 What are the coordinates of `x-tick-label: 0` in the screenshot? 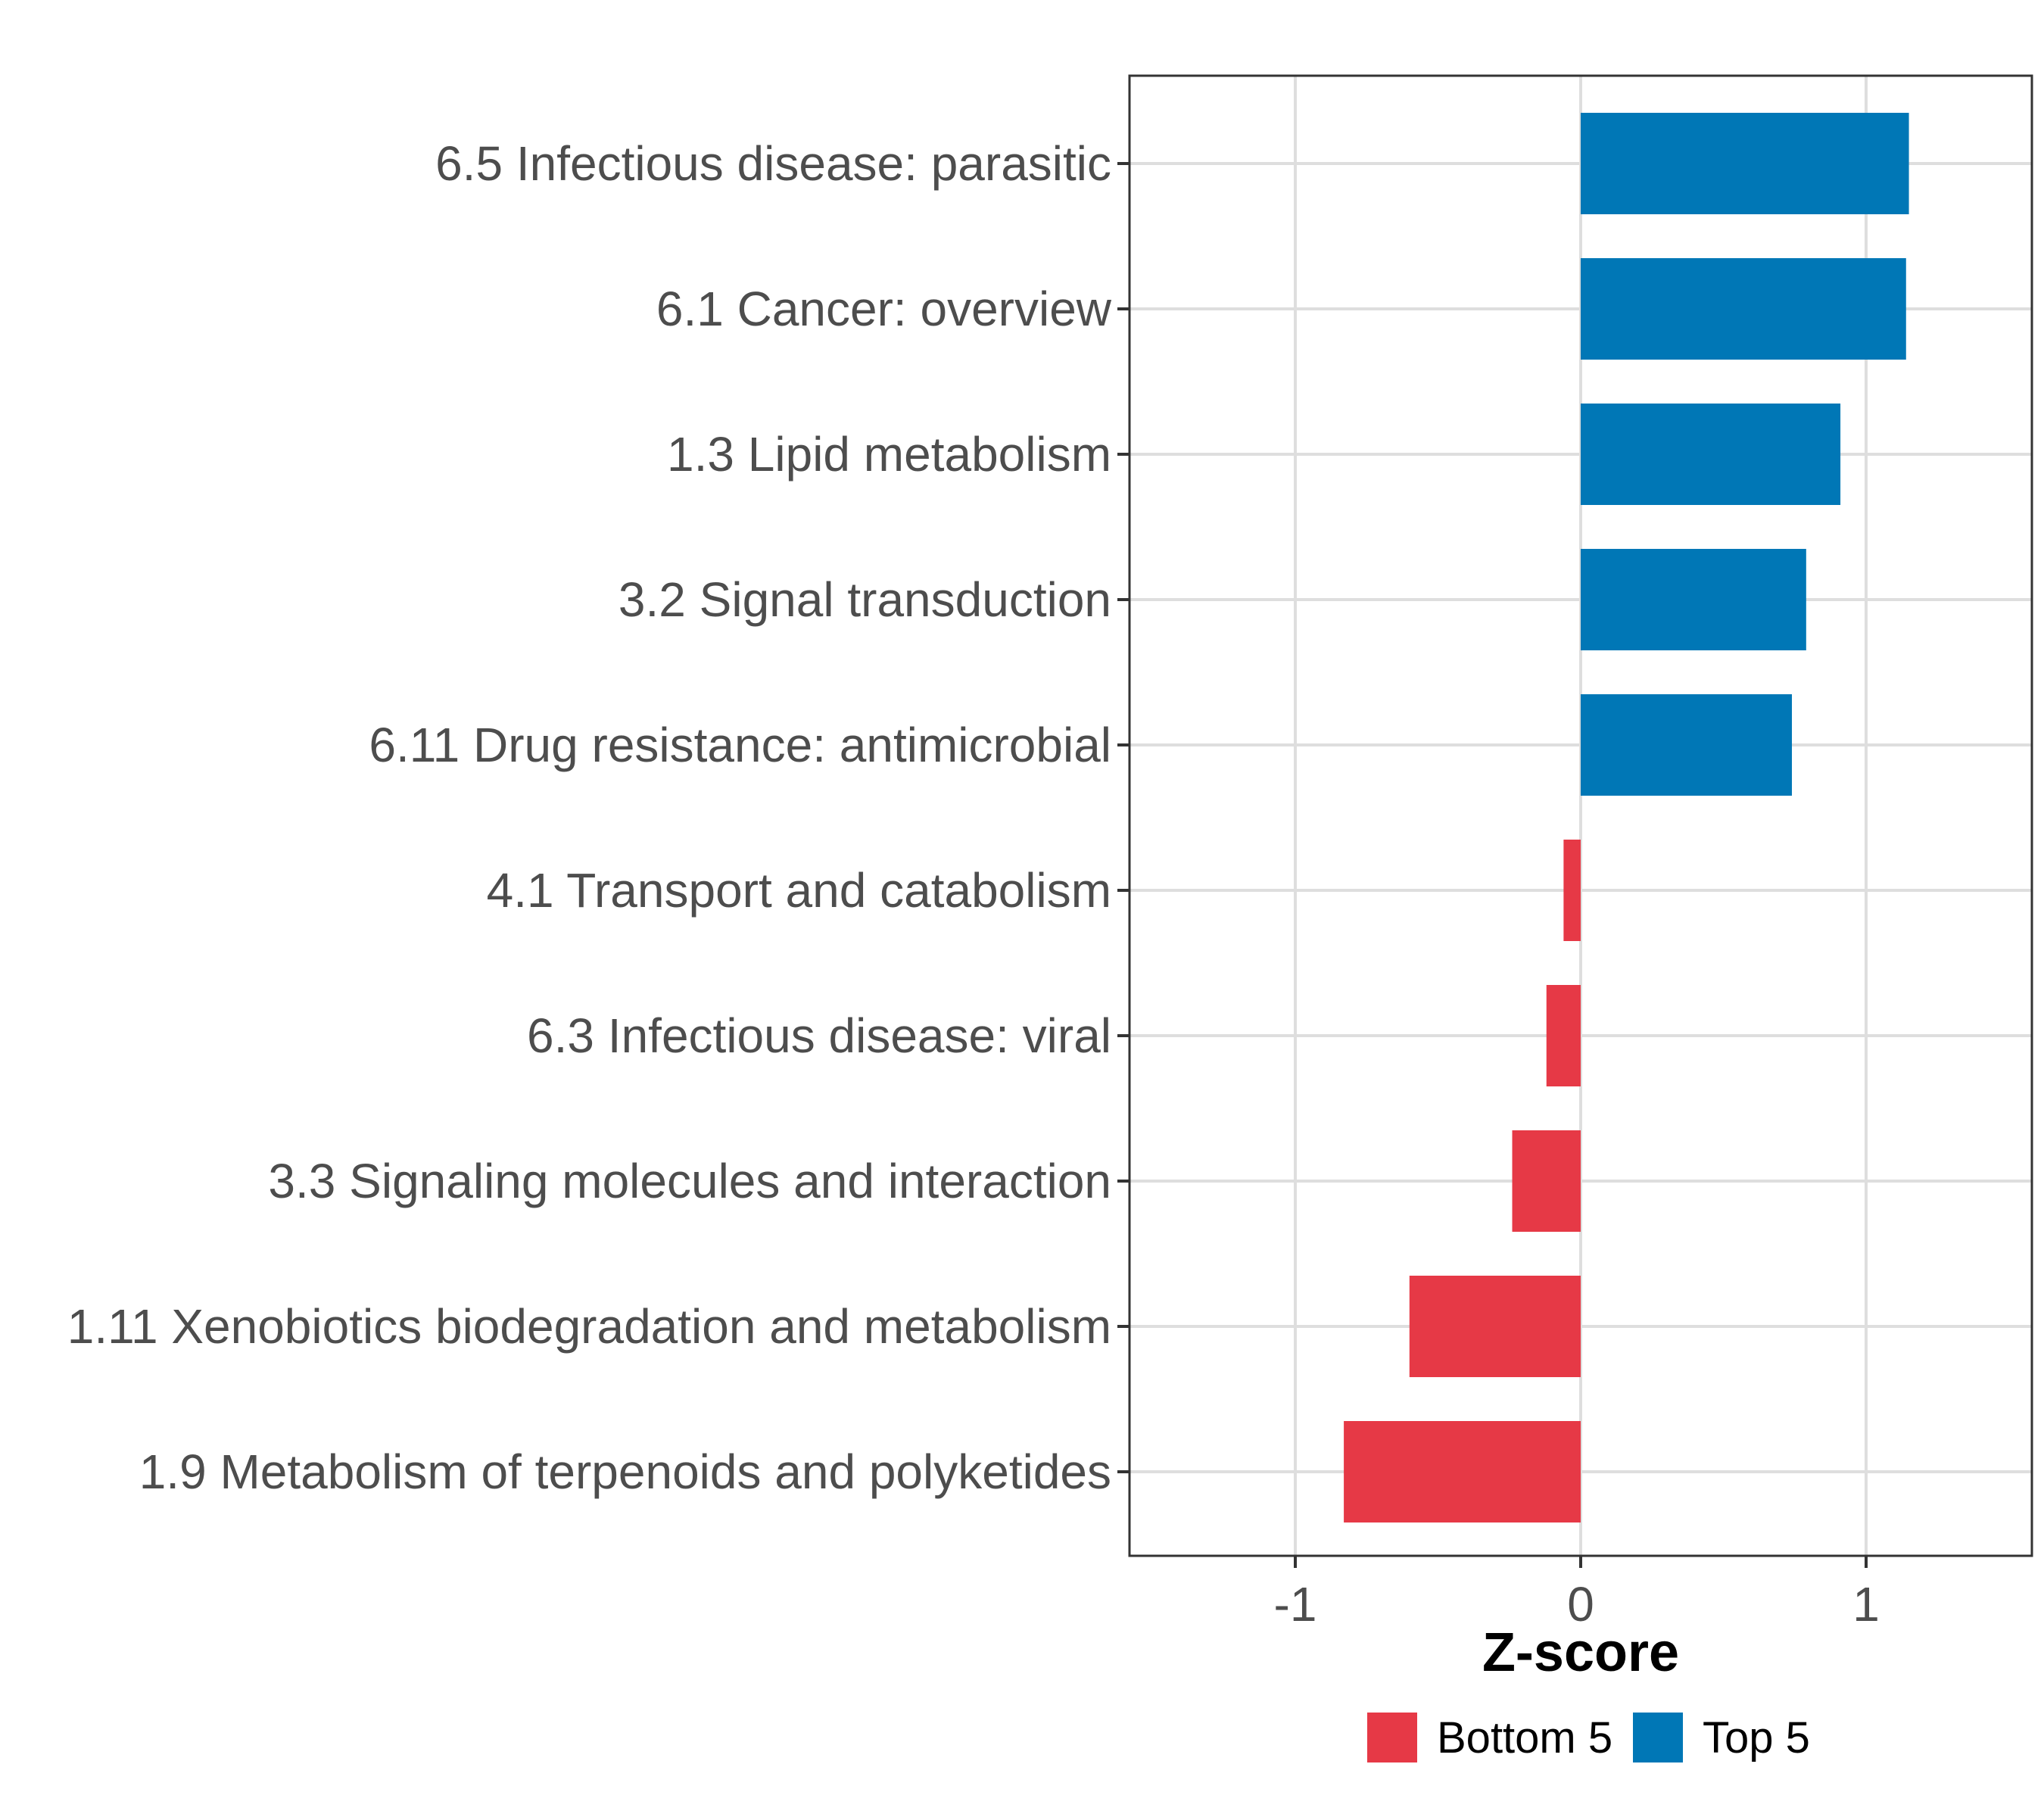 It's located at (1581, 1604).